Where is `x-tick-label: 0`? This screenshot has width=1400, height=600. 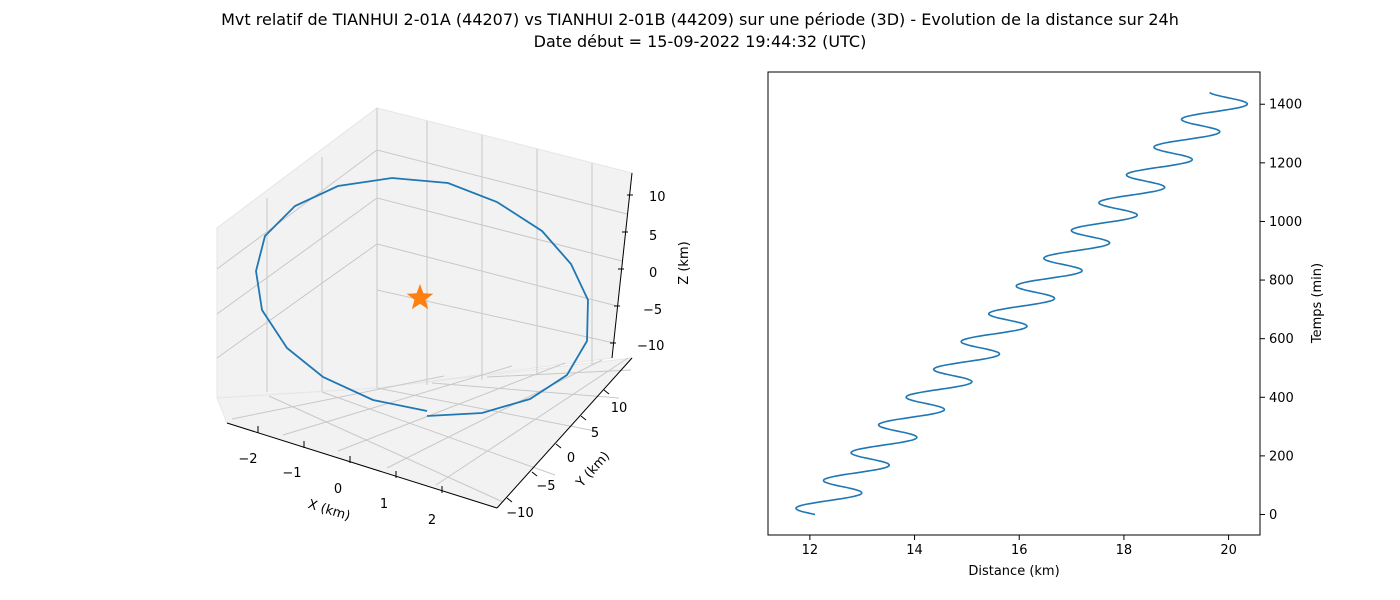
x-tick-label: 0 is located at coordinates (338, 489).